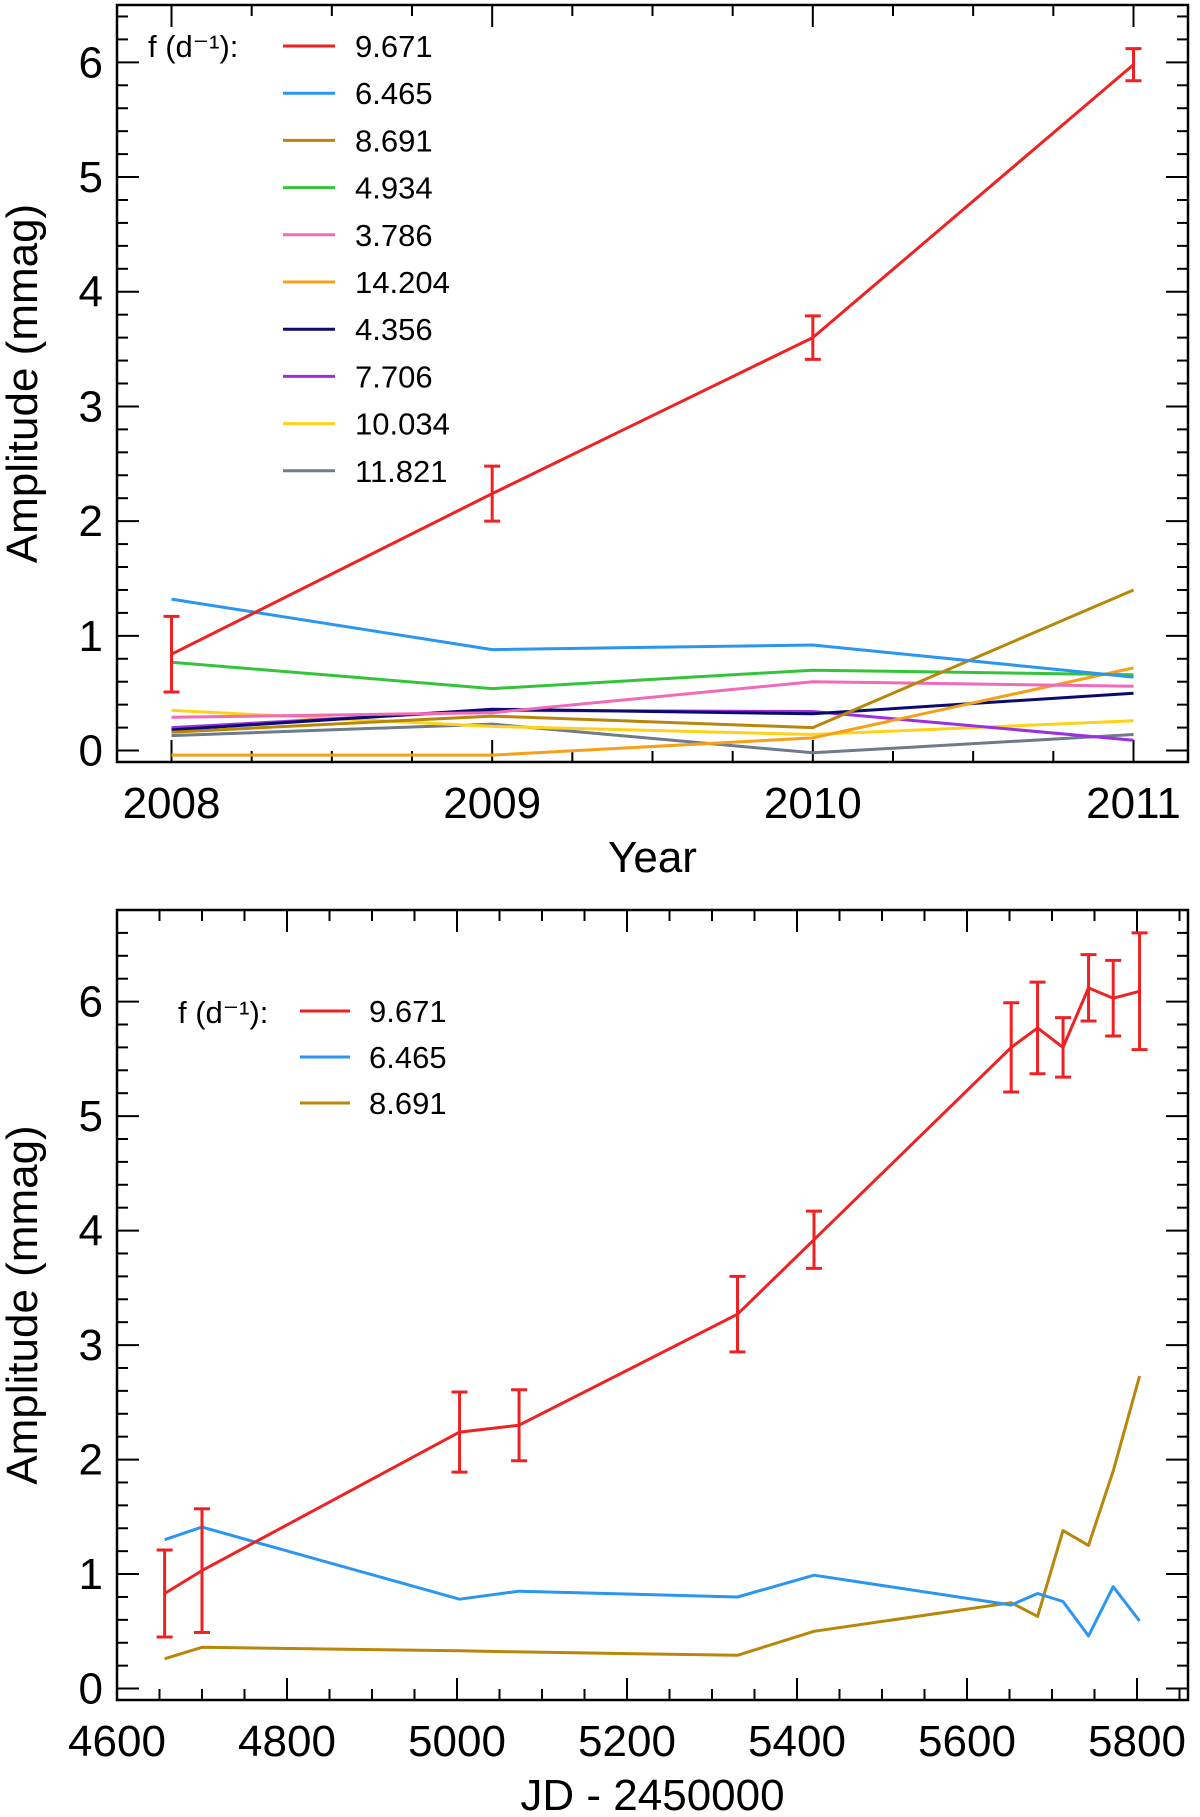 Image resolution: width=1200 pixels, height=1817 pixels. I want to click on x-tick-label: 2010, so click(813, 803).